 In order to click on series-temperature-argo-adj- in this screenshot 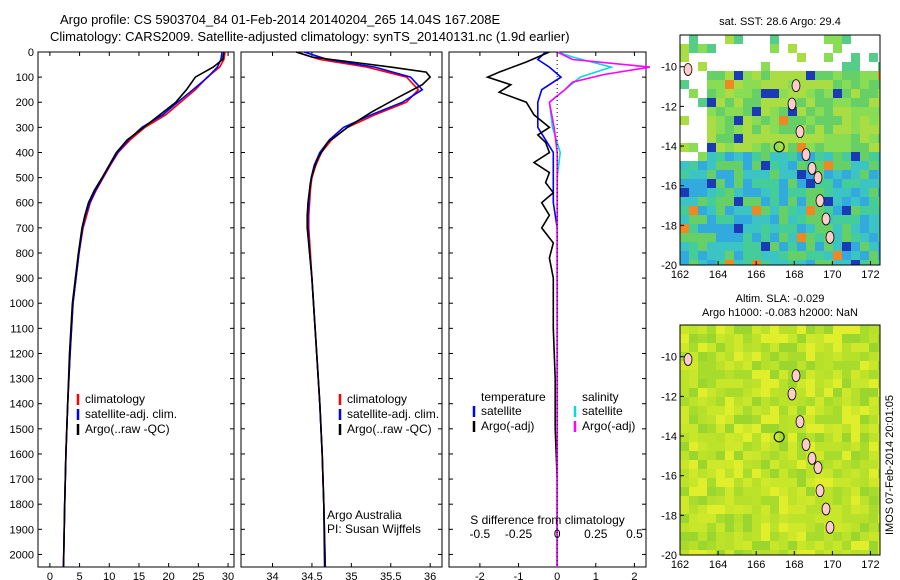, I will do `click(522, 309)`.